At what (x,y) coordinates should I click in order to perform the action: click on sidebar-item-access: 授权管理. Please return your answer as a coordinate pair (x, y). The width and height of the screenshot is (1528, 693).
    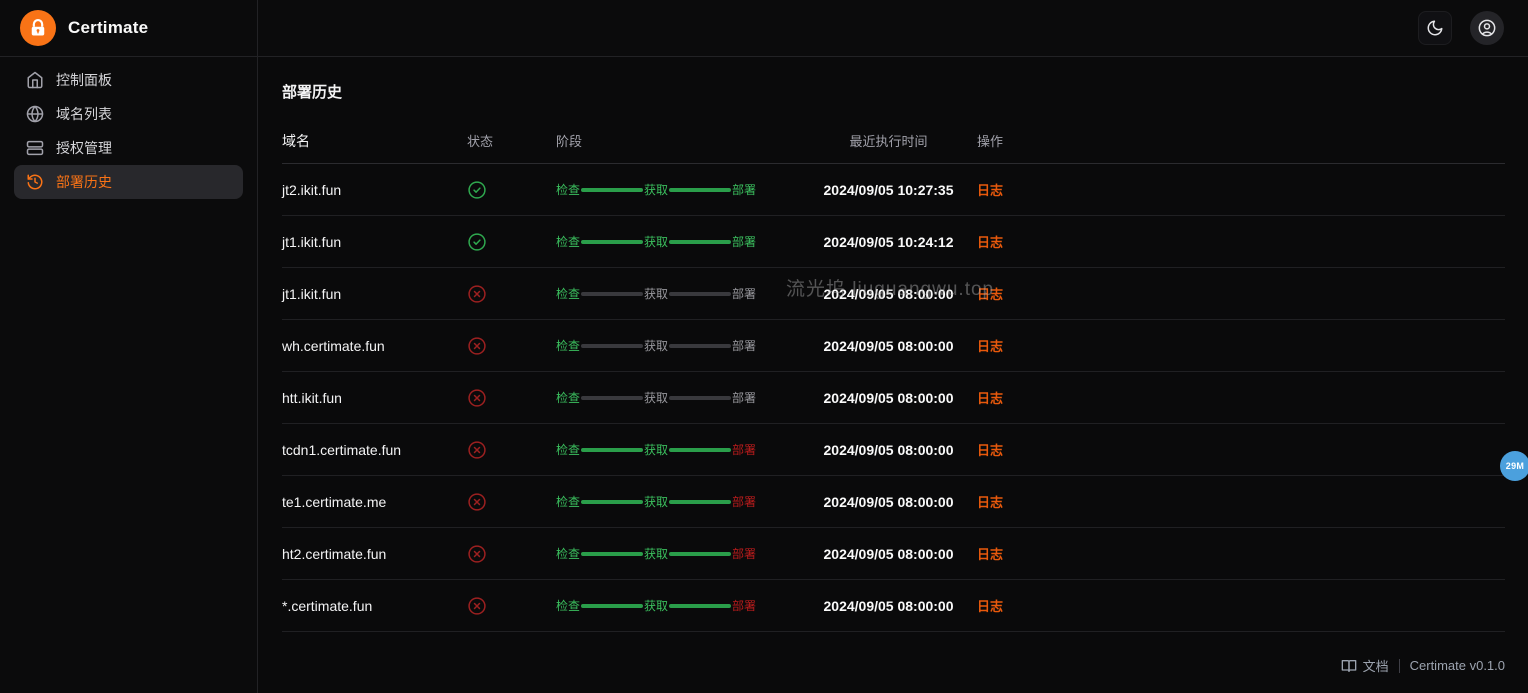
    Looking at the image, I should click on (128, 148).